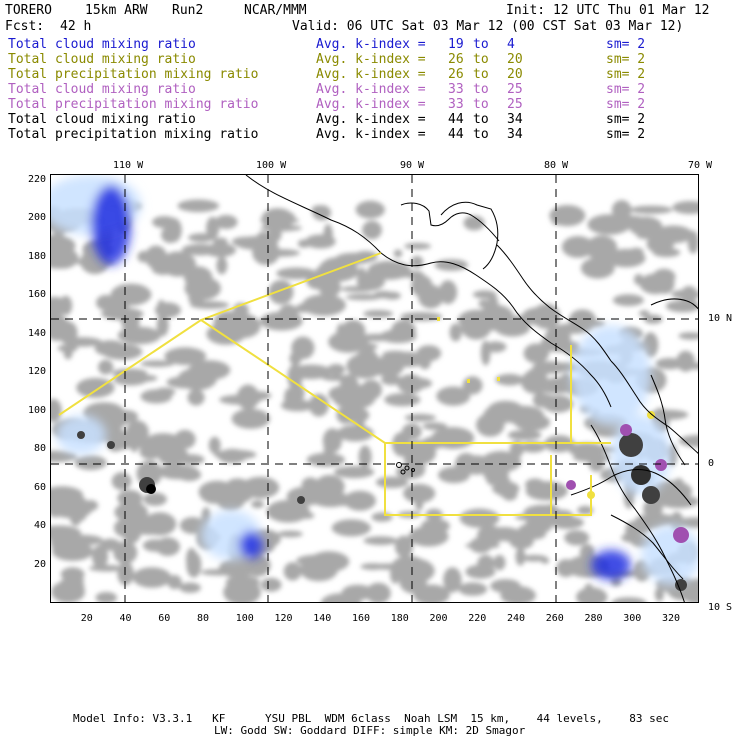  Describe the element at coordinates (116, 10) in the screenshot. I see `model-resolution: 15km ARW` at that location.